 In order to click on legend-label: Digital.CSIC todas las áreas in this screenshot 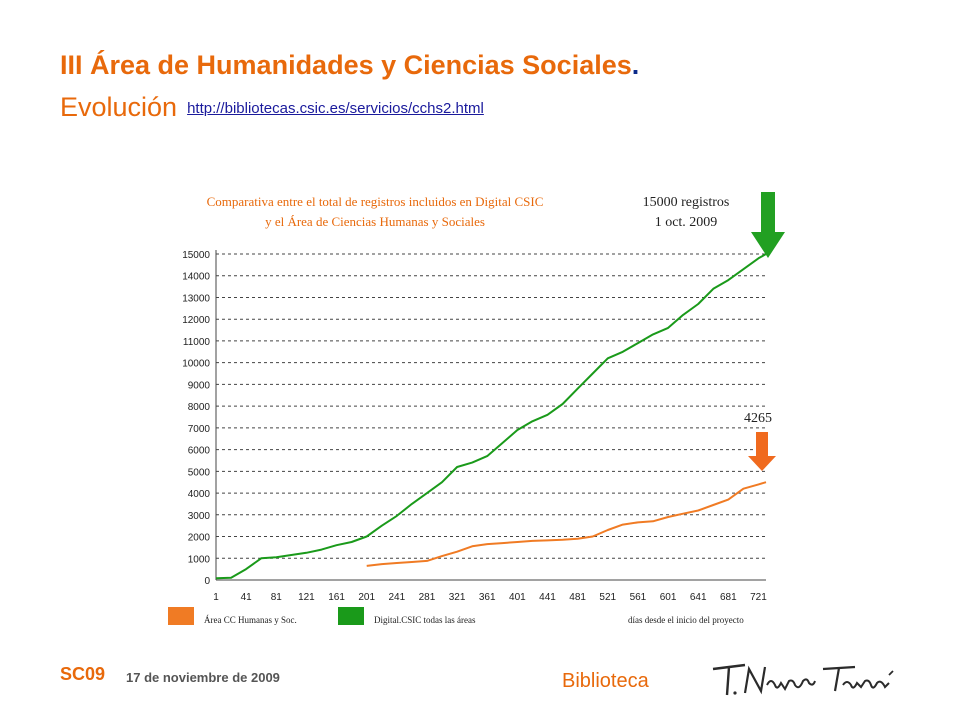, I will do `click(425, 620)`.